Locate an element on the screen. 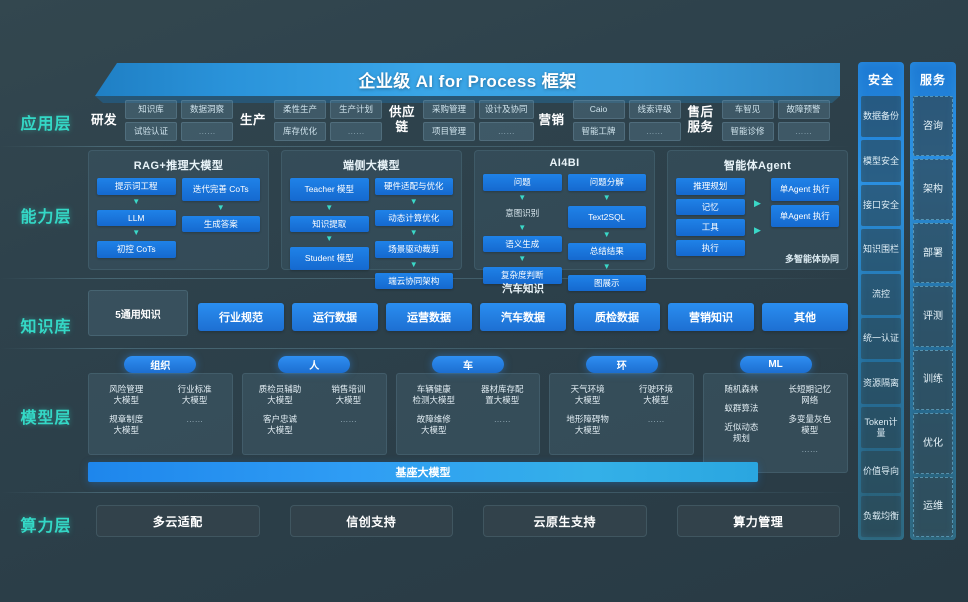  application-chip: 库存优化 is located at coordinates (300, 131).